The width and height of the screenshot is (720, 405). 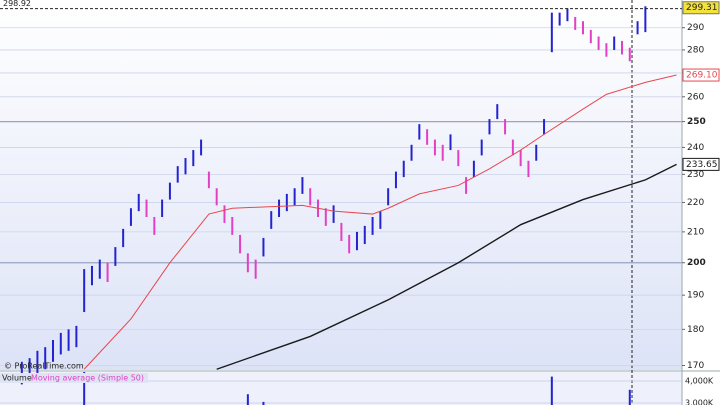 I want to click on crosshair-label: 298.92, so click(x=17, y=4).